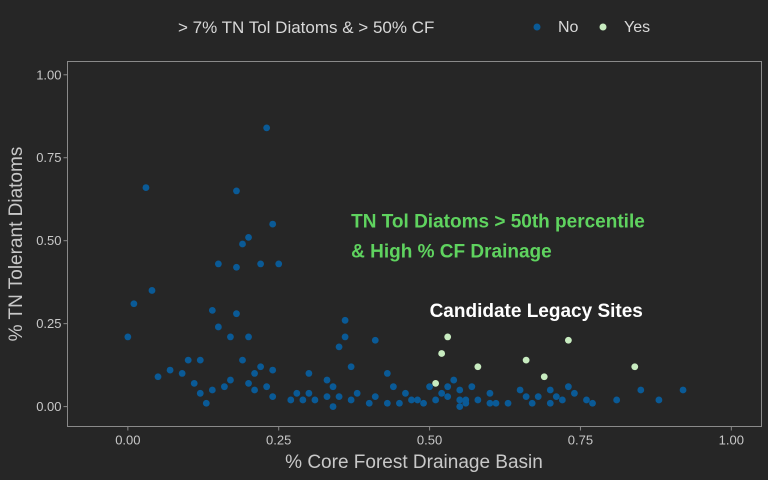 This screenshot has height=480, width=768. What do you see at coordinates (48, 240) in the screenshot?
I see `y-tick-label-2: 0.50` at bounding box center [48, 240].